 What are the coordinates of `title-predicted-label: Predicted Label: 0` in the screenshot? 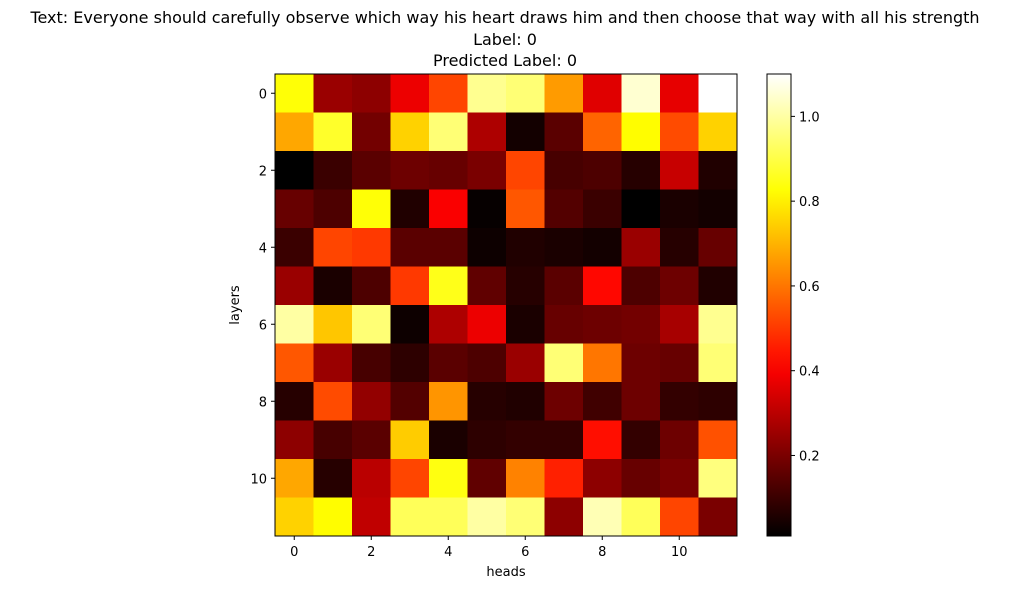 It's located at (504, 60).